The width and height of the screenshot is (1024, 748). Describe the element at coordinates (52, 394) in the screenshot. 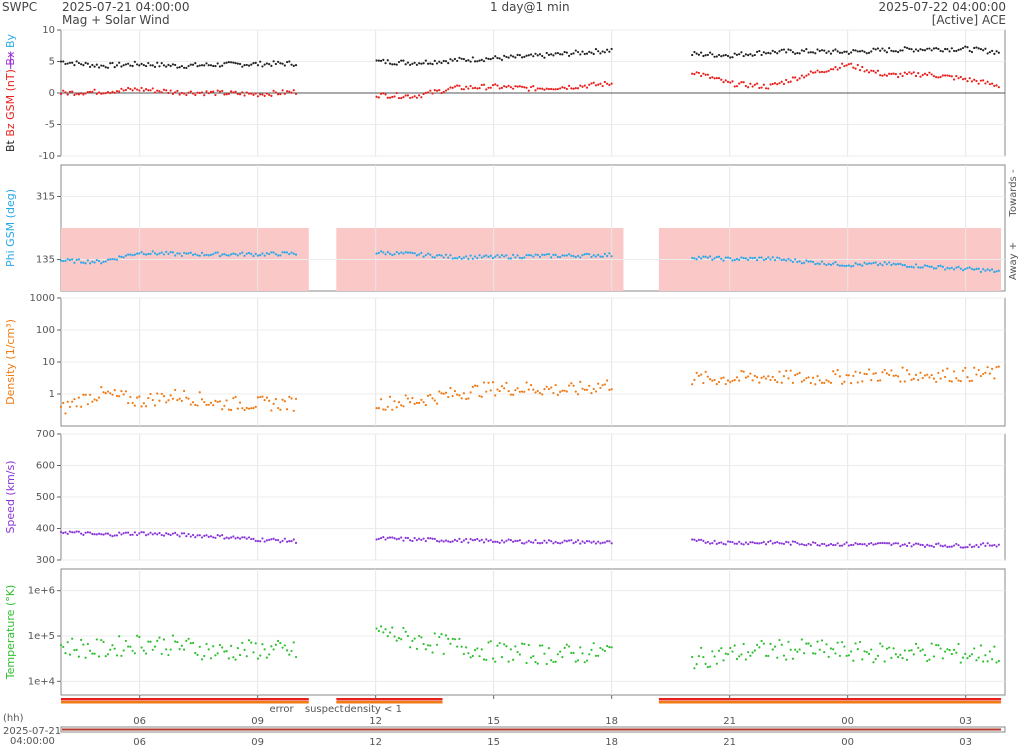

I see `ytick-label-2-3: 1` at that location.